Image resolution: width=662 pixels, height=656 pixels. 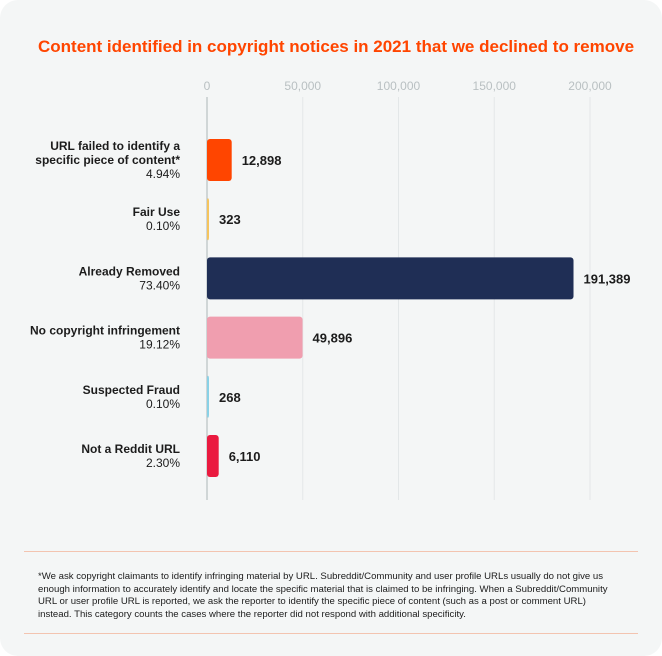 What do you see at coordinates (333, 338) in the screenshot?
I see `bar-value-label: 49,896` at bounding box center [333, 338].